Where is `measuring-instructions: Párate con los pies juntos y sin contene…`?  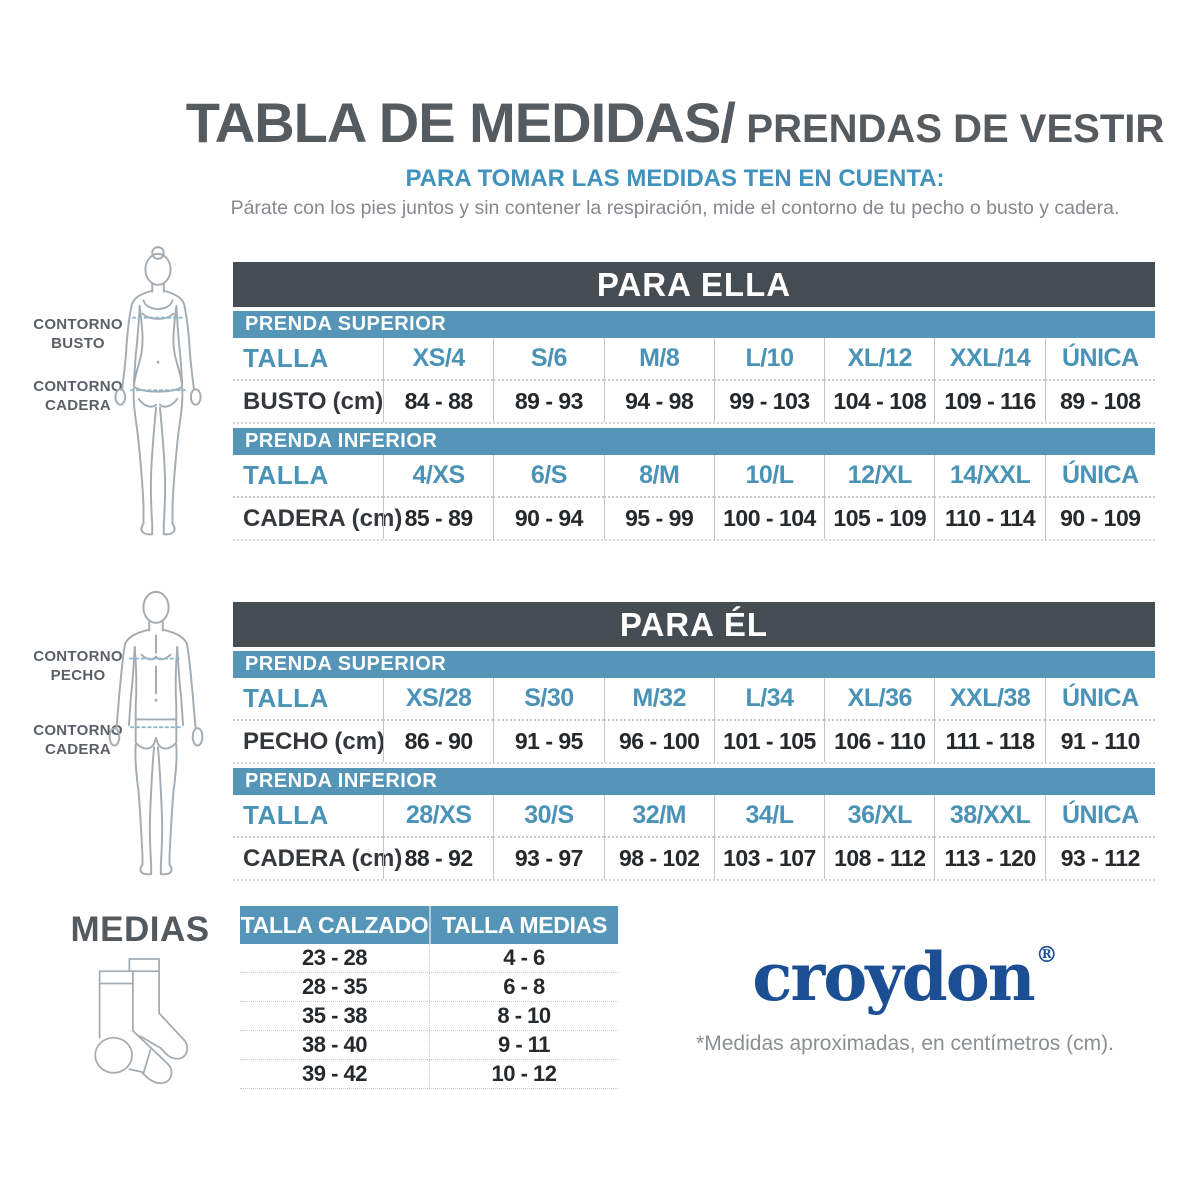
measuring-instructions: Párate con los pies juntos y sin contene… is located at coordinates (675, 208).